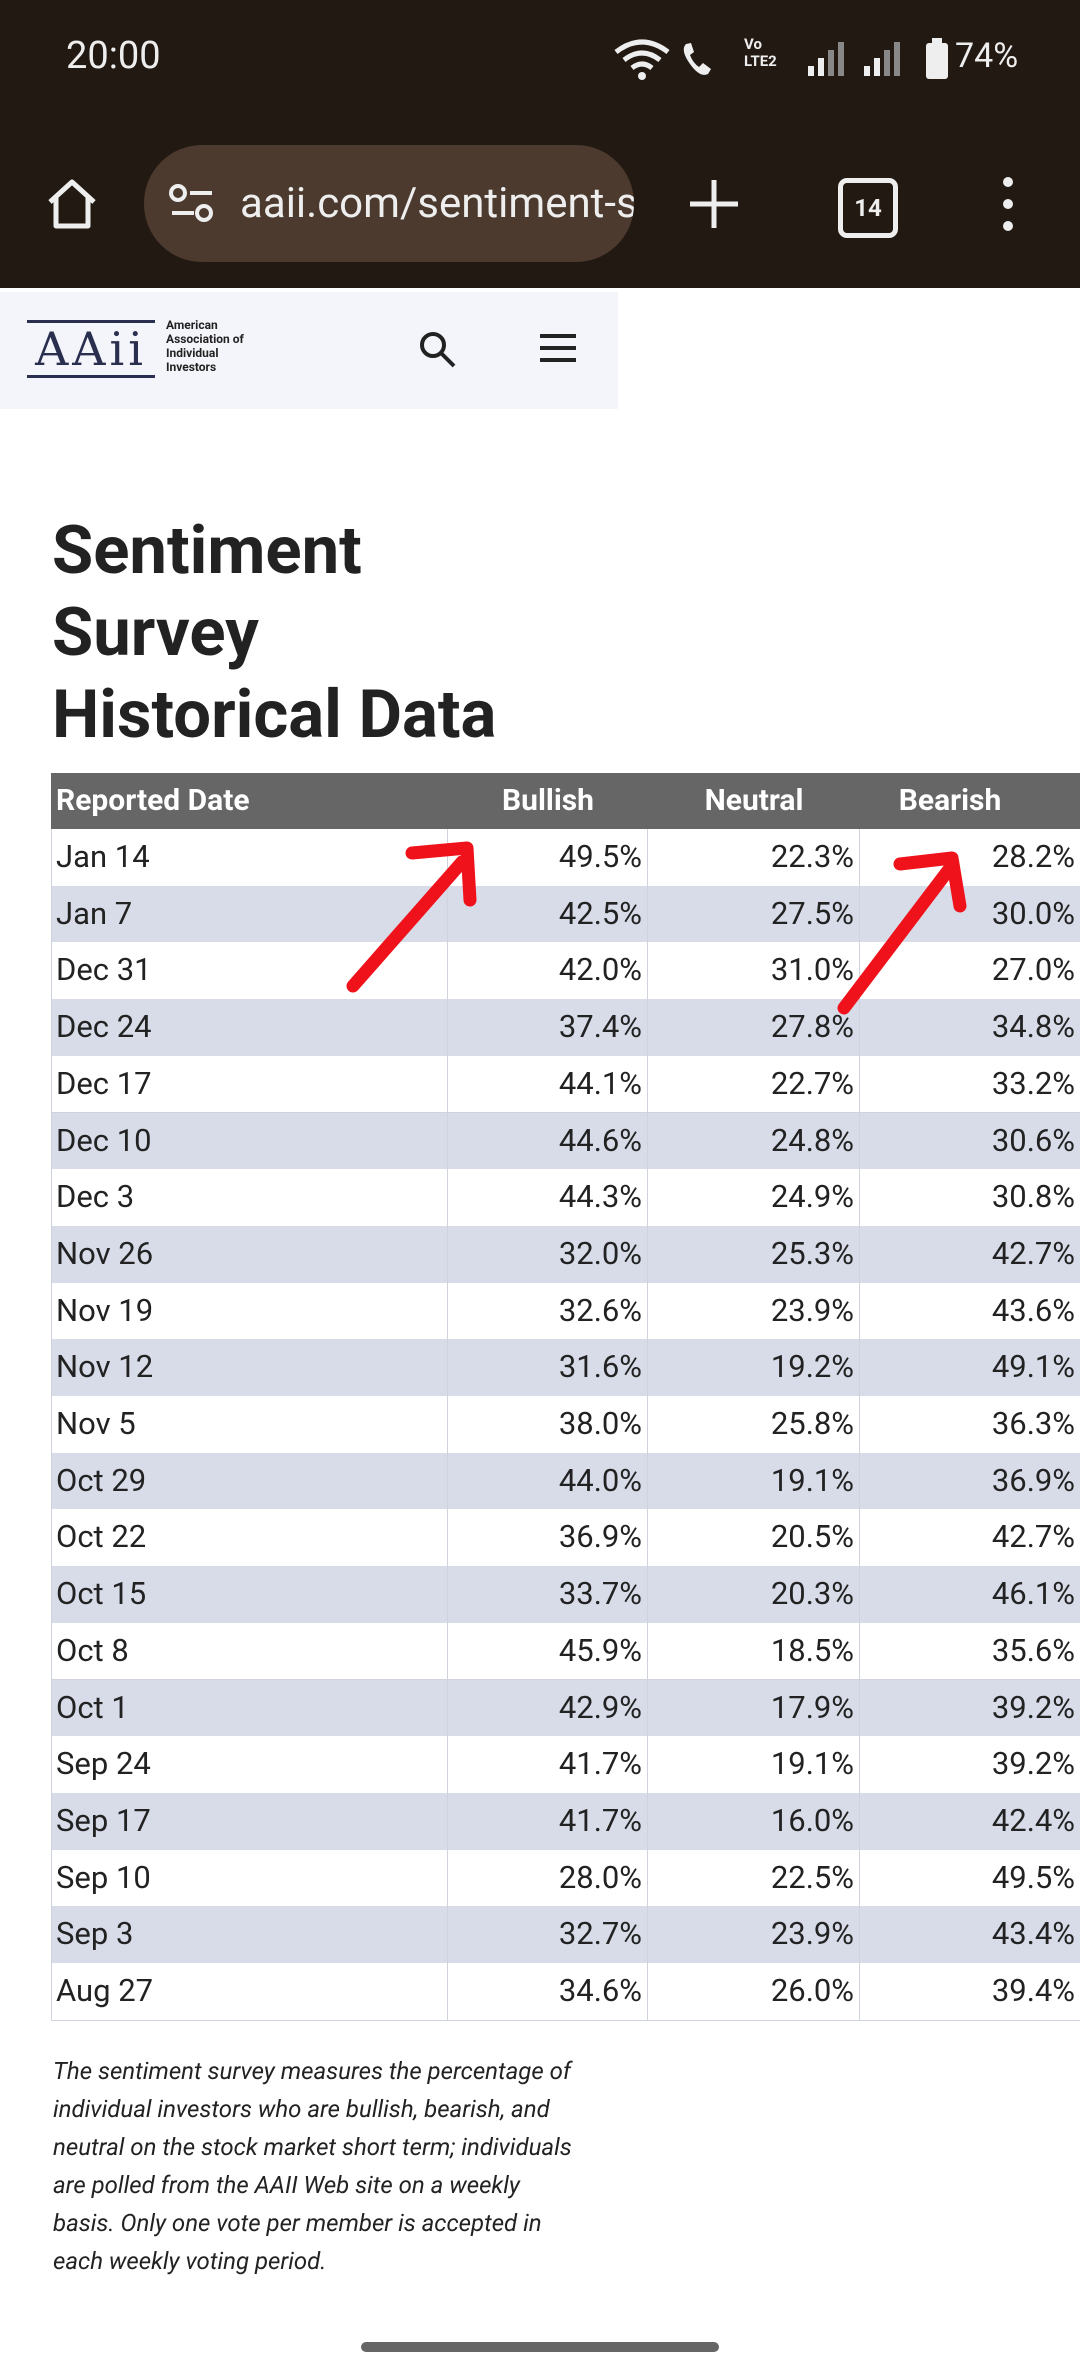 This screenshot has height=2376, width=1080. What do you see at coordinates (1033, 1934) in the screenshot?
I see `value-cell: 43.4%` at bounding box center [1033, 1934].